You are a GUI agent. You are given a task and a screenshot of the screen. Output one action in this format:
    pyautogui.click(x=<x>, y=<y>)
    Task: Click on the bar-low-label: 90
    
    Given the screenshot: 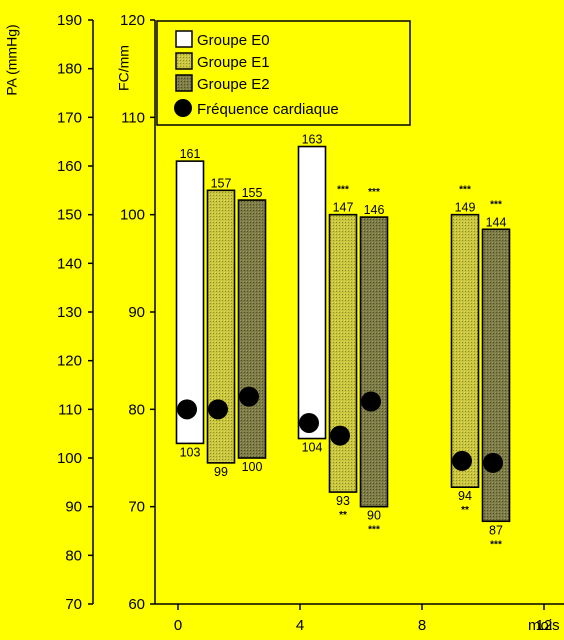 What is the action you would take?
    pyautogui.click(x=374, y=516)
    